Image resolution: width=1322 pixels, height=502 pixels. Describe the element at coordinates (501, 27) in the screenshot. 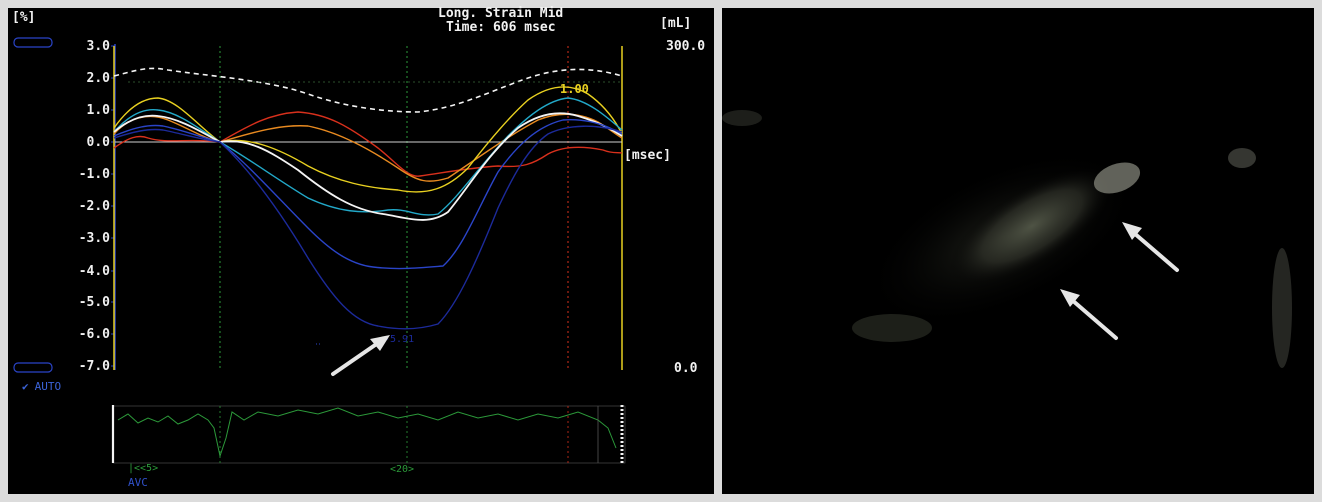

I see `time-readout: Time: 606 msec` at that location.